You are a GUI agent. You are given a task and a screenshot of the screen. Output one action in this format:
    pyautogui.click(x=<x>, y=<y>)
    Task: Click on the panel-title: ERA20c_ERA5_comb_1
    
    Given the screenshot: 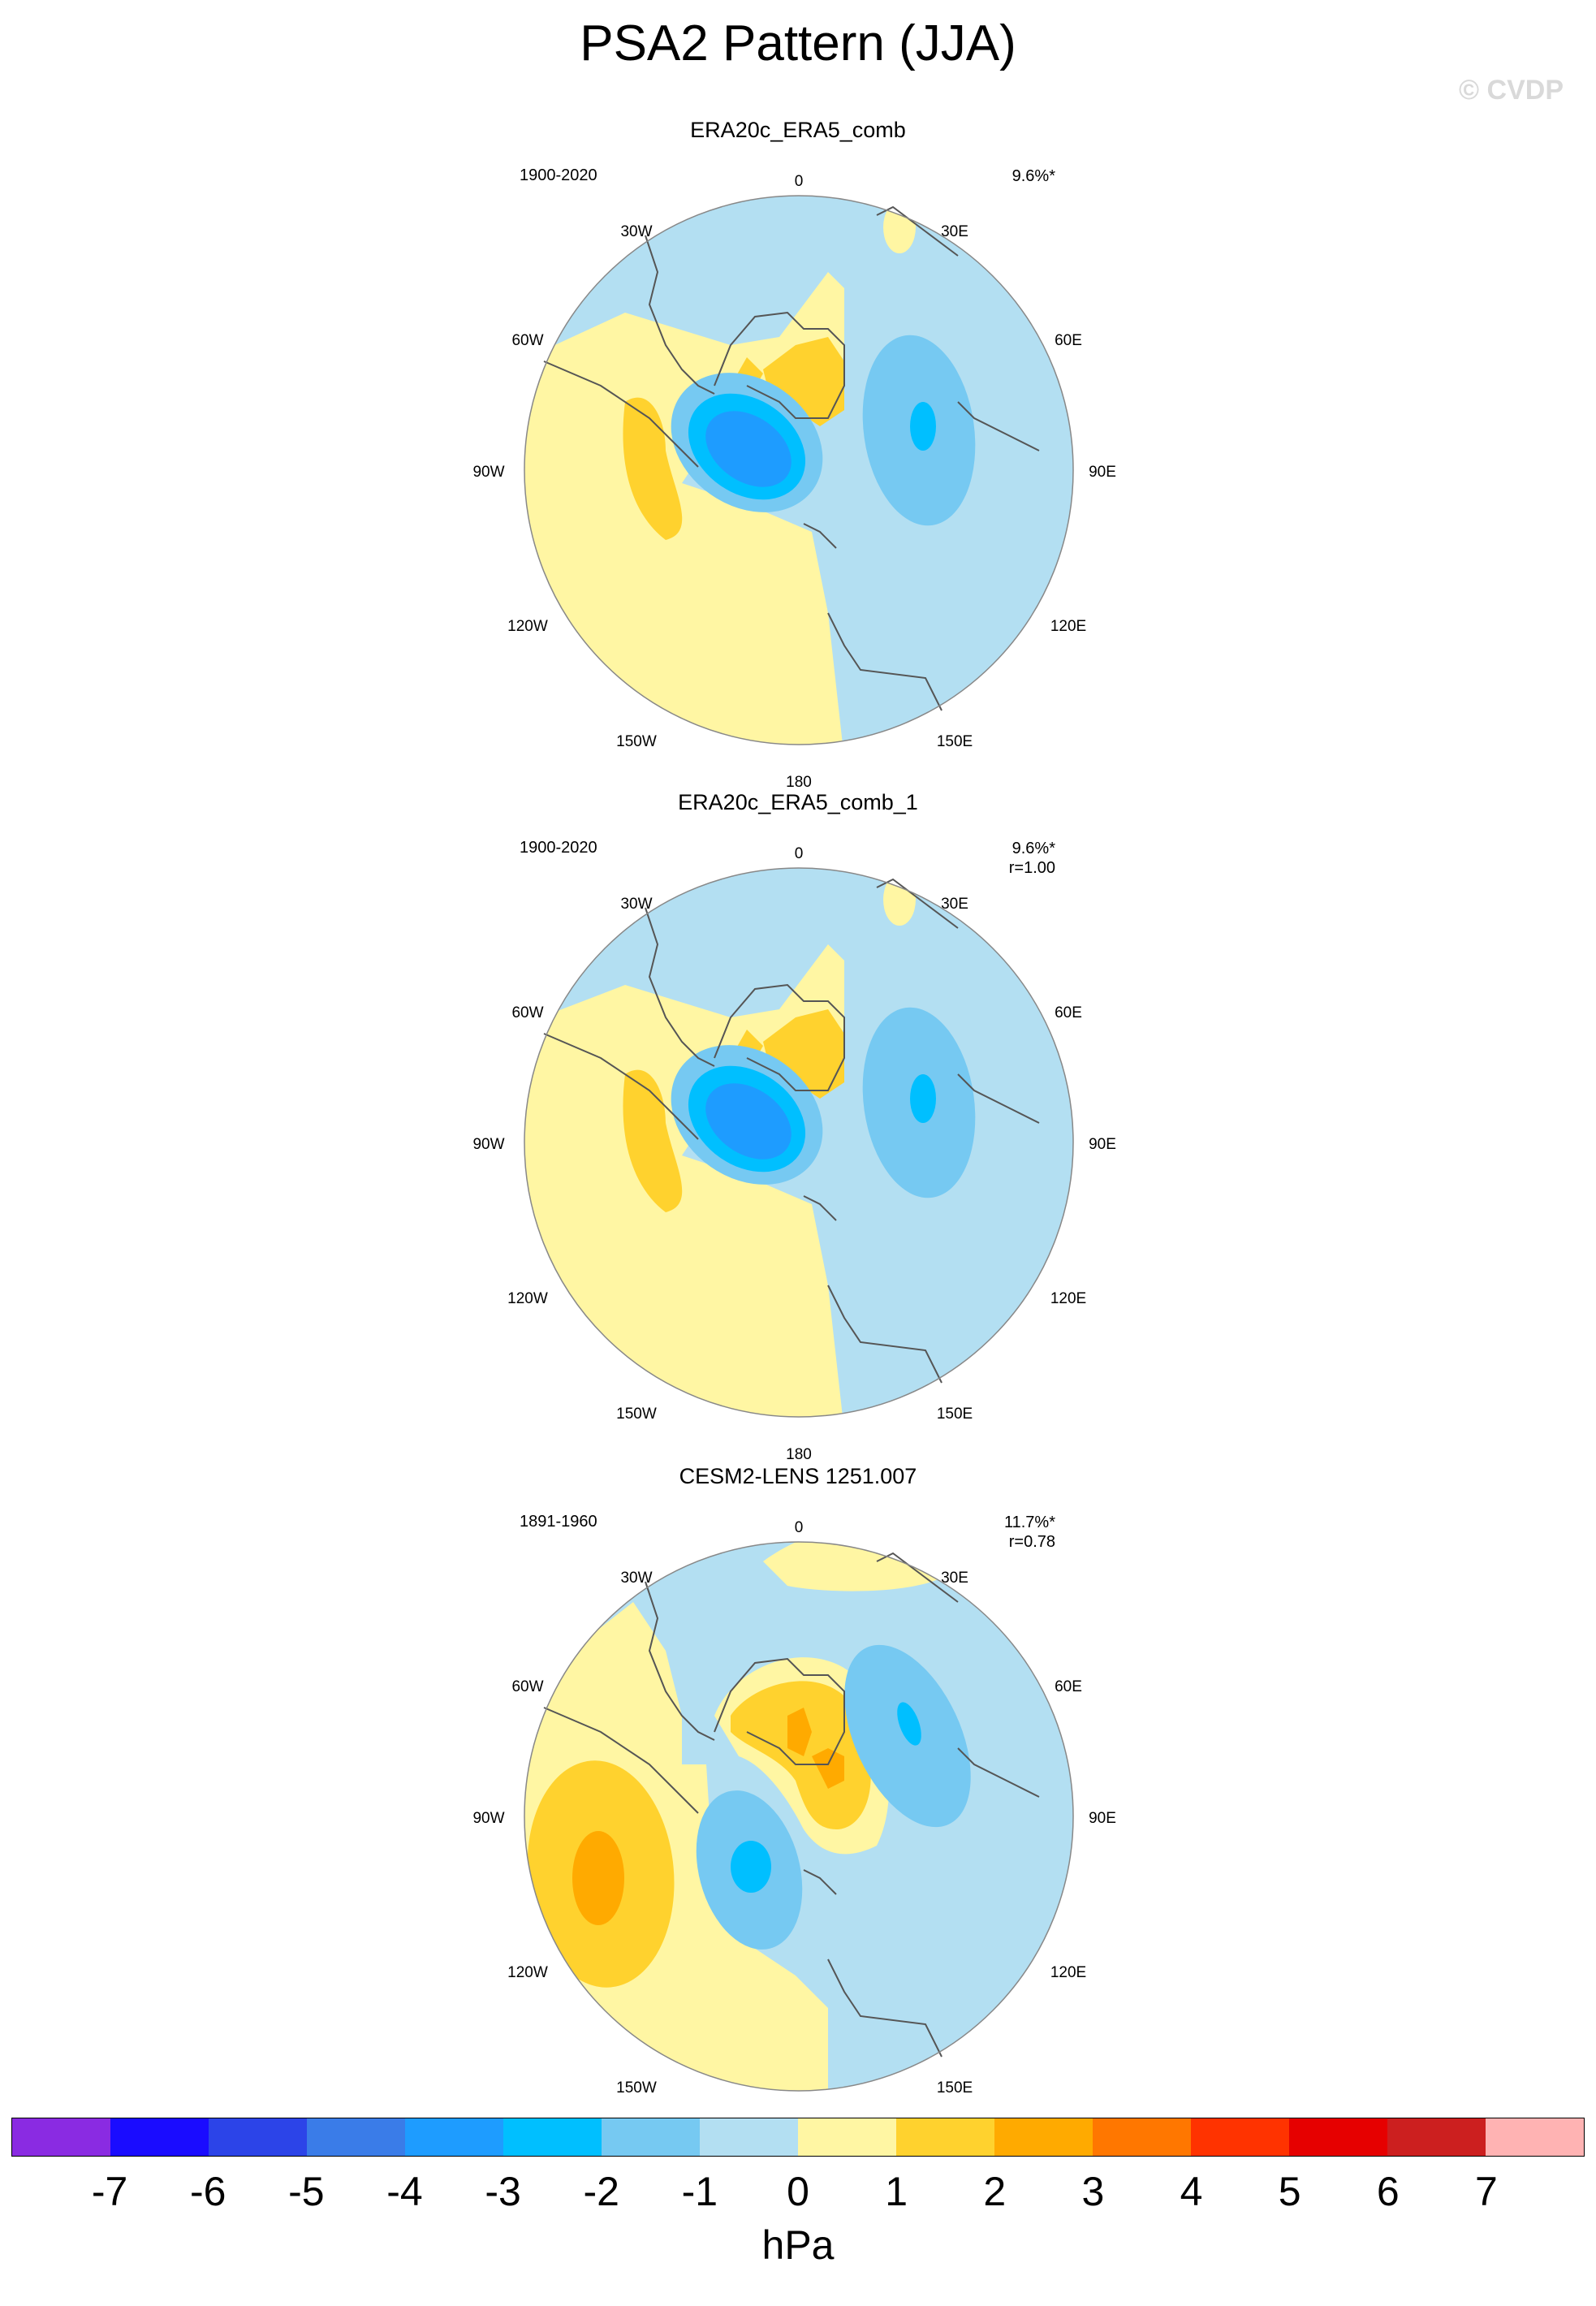 What is the action you would take?
    pyautogui.click(x=798, y=802)
    